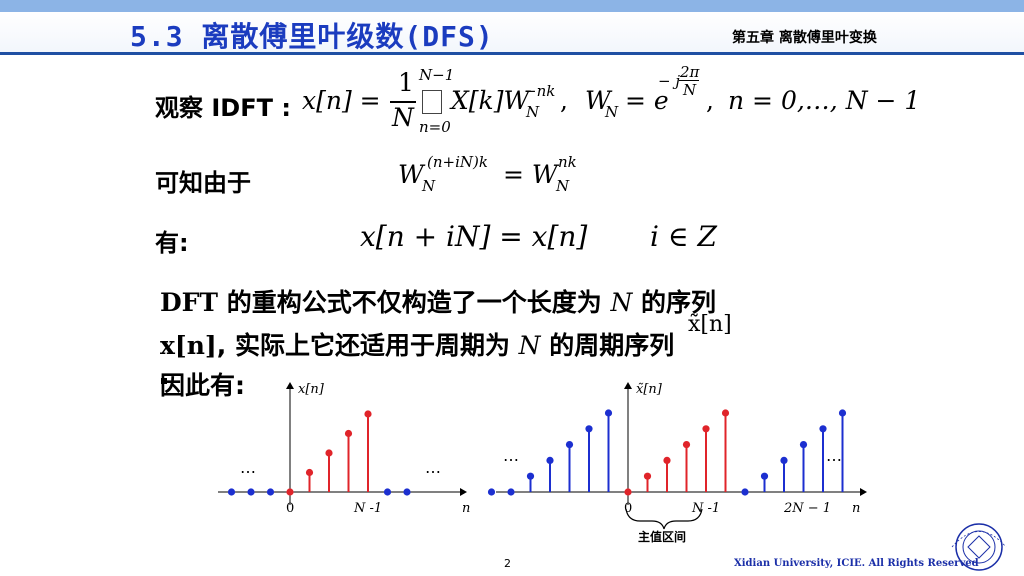 This screenshot has width=1024, height=576. I want to click on periodicity-equation: x[n + iN] = x[n], so click(474, 236).